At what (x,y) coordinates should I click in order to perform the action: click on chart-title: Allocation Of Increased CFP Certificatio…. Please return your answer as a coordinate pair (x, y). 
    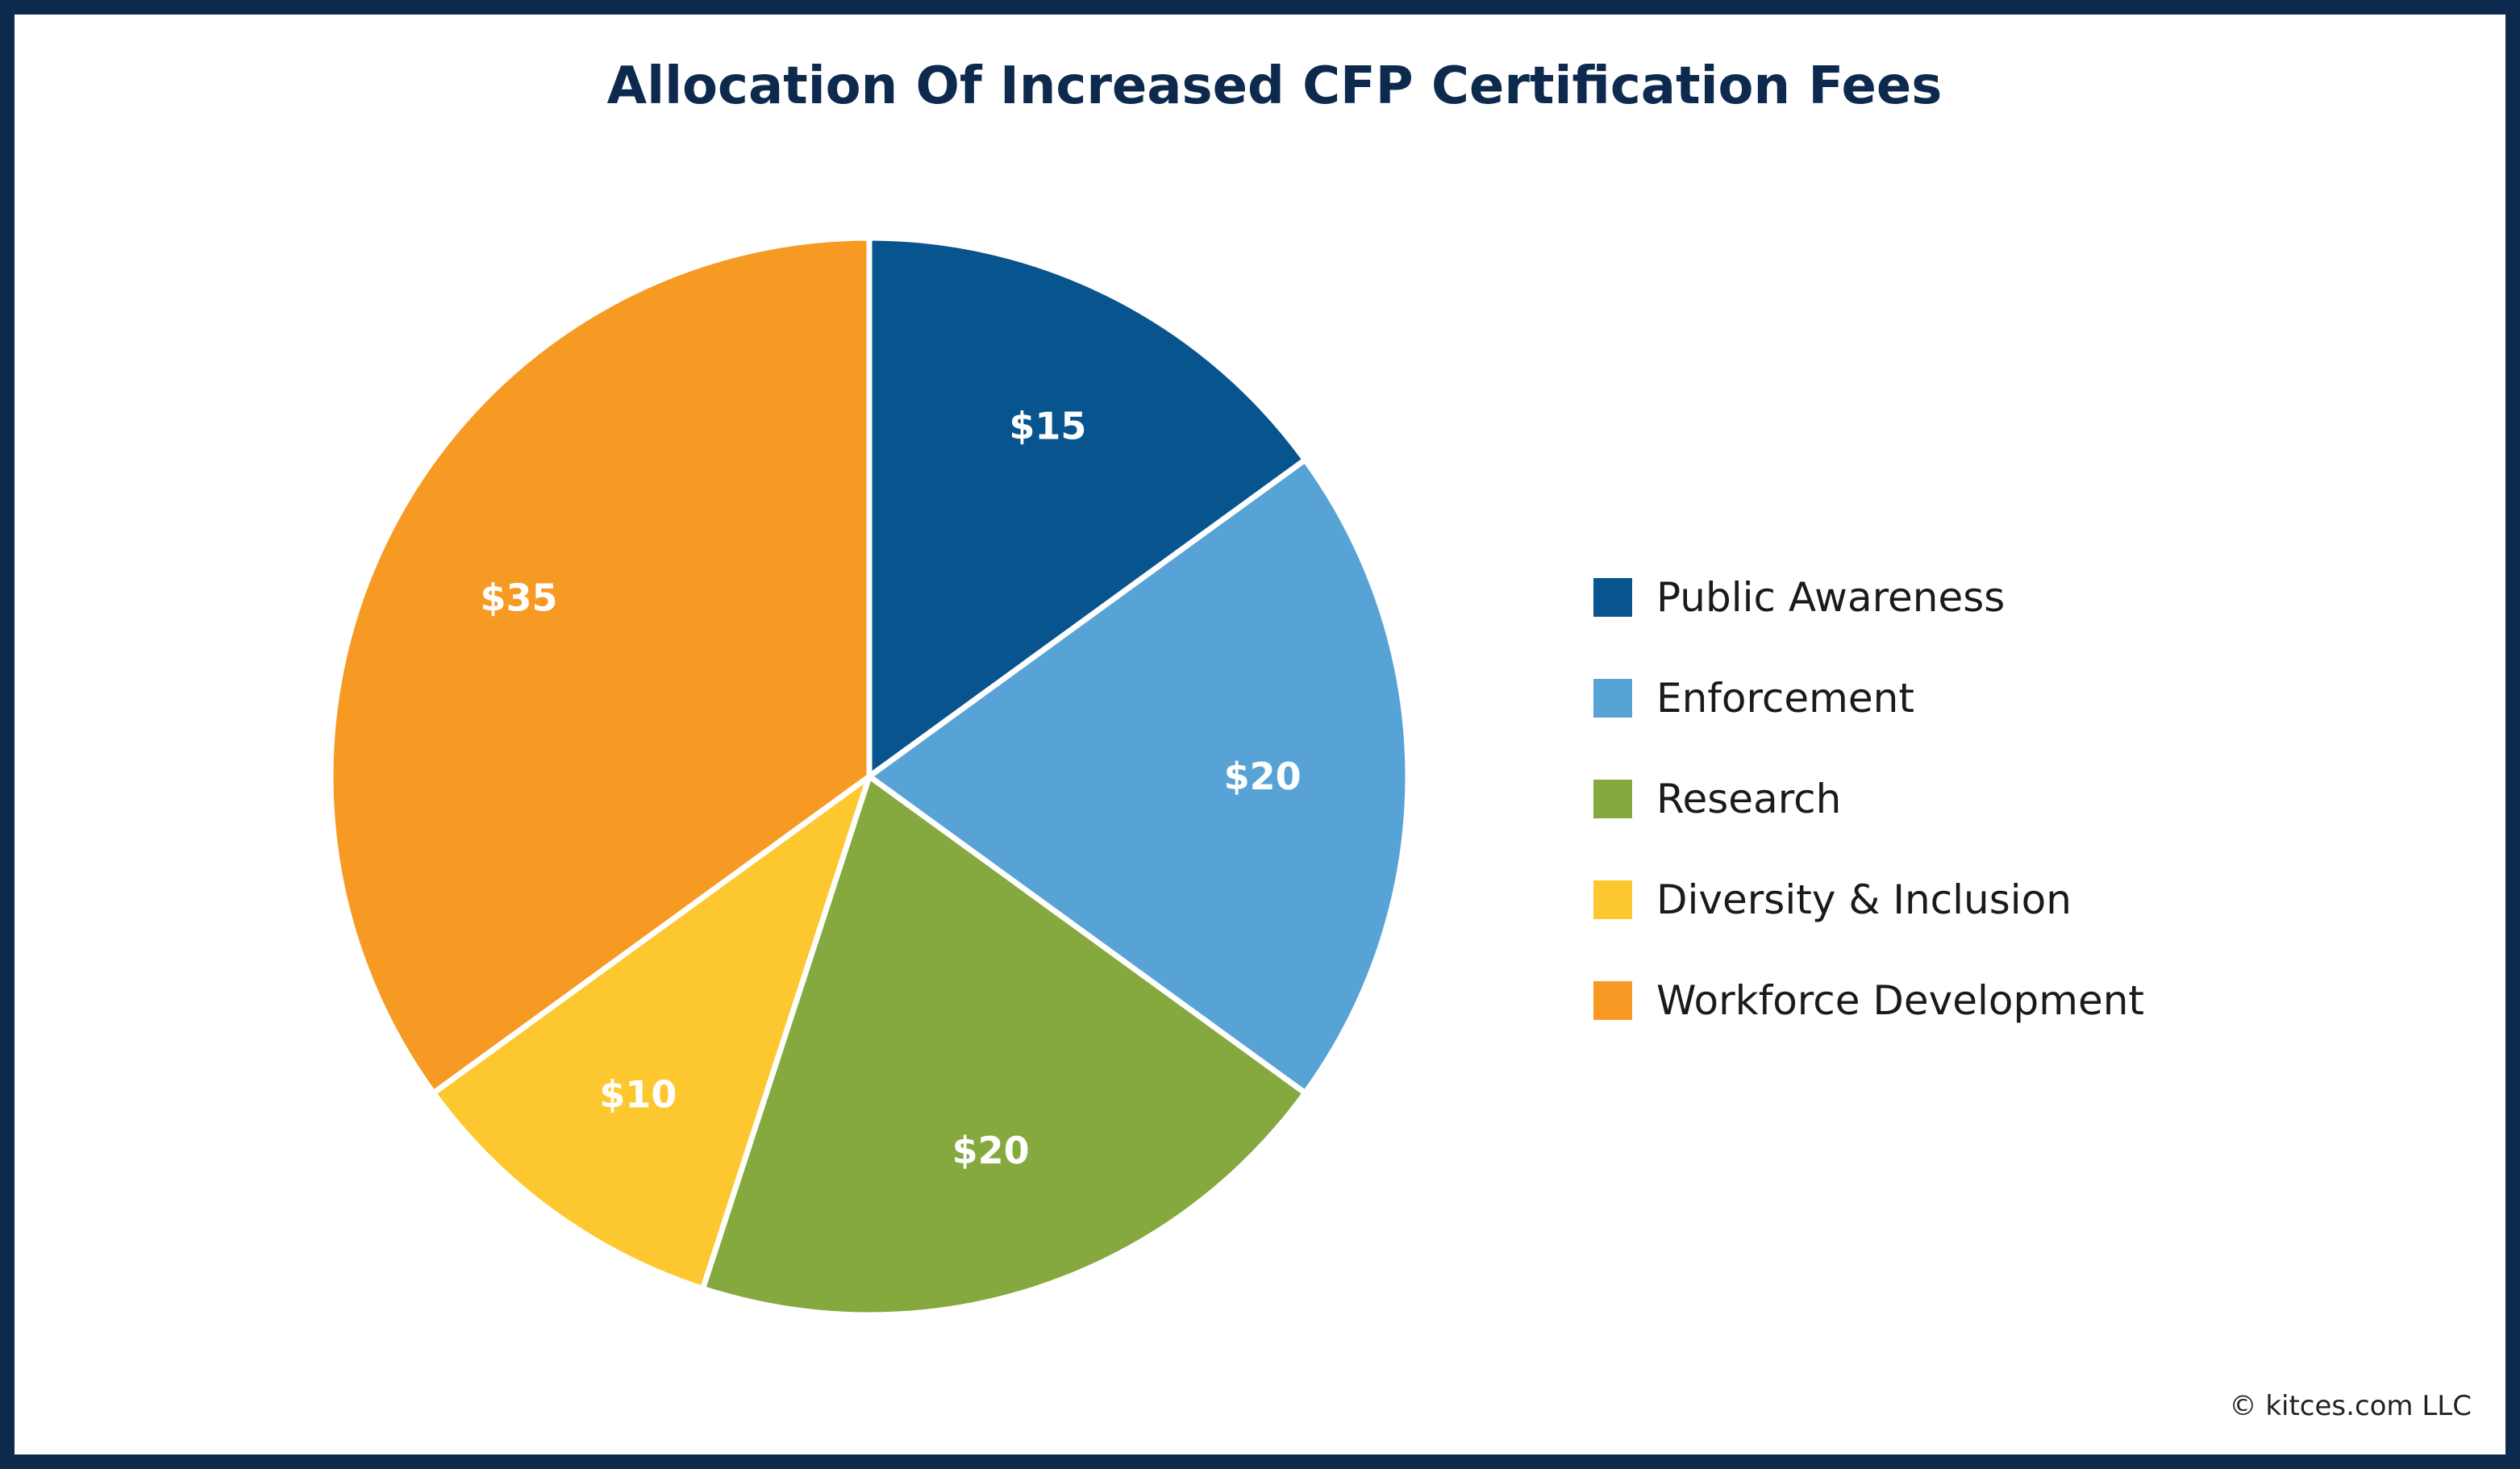
    Looking at the image, I should click on (1274, 86).